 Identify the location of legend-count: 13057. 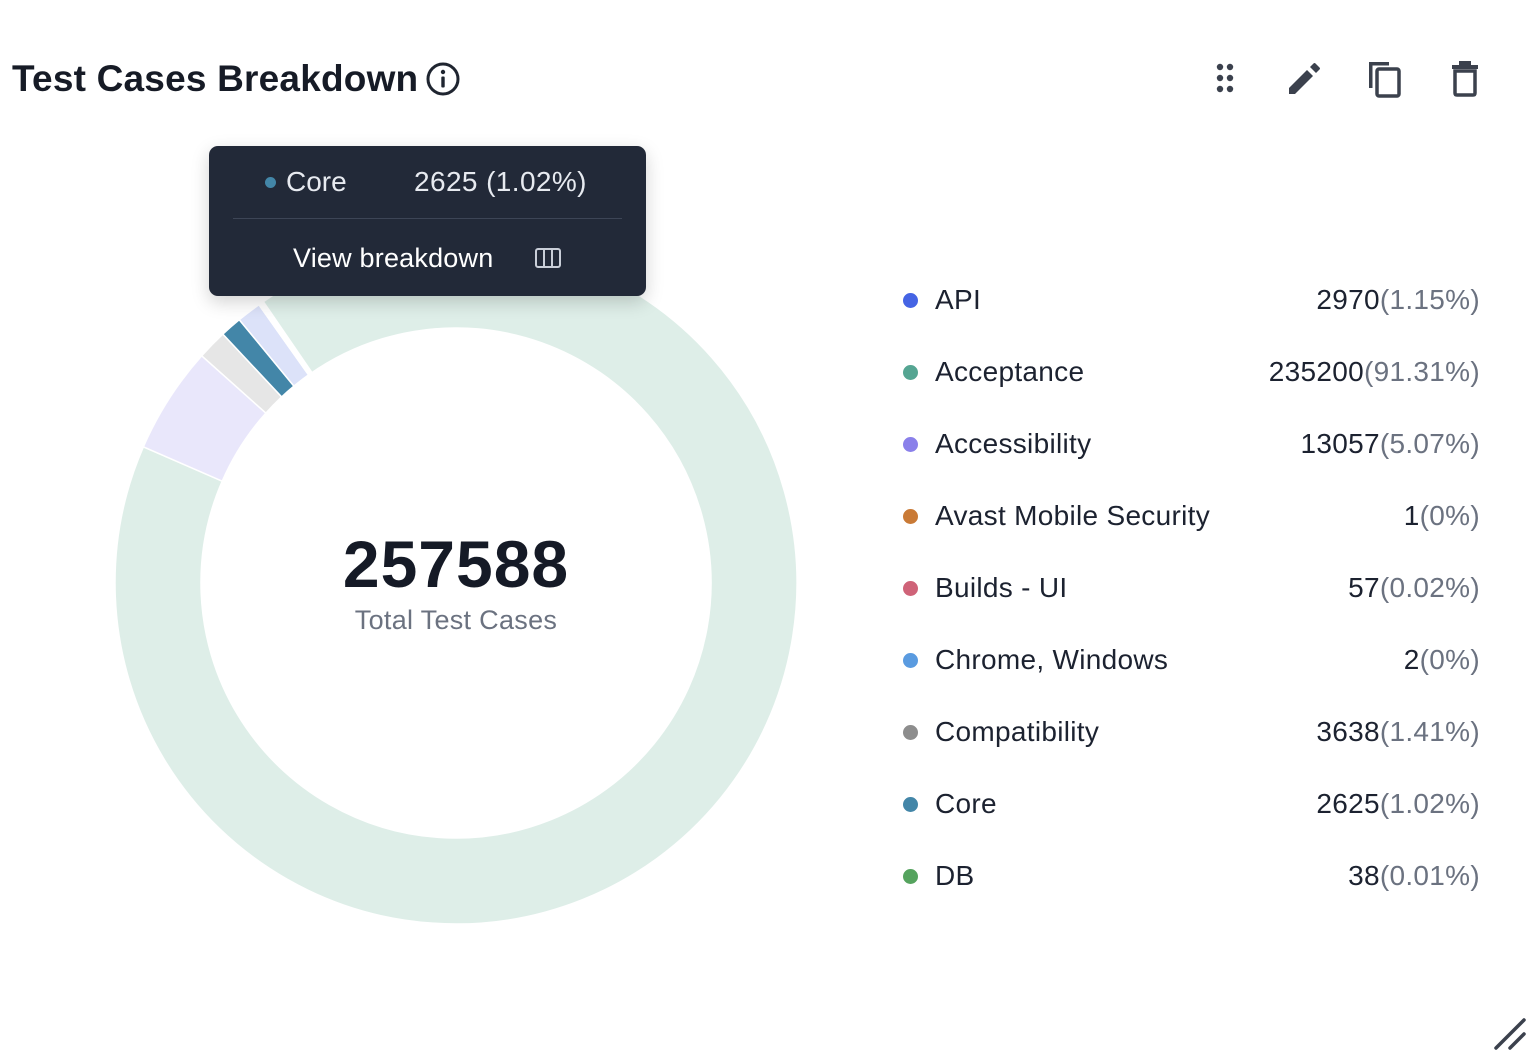
(1340, 443).